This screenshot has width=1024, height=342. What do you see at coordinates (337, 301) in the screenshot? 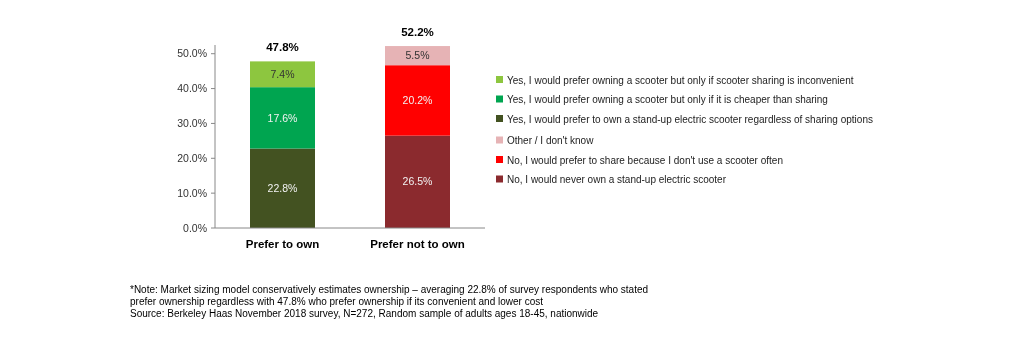
I see `text: prefer ownership regardless with 47.8% who prefer ownership if its convenient and lower cost` at bounding box center [337, 301].